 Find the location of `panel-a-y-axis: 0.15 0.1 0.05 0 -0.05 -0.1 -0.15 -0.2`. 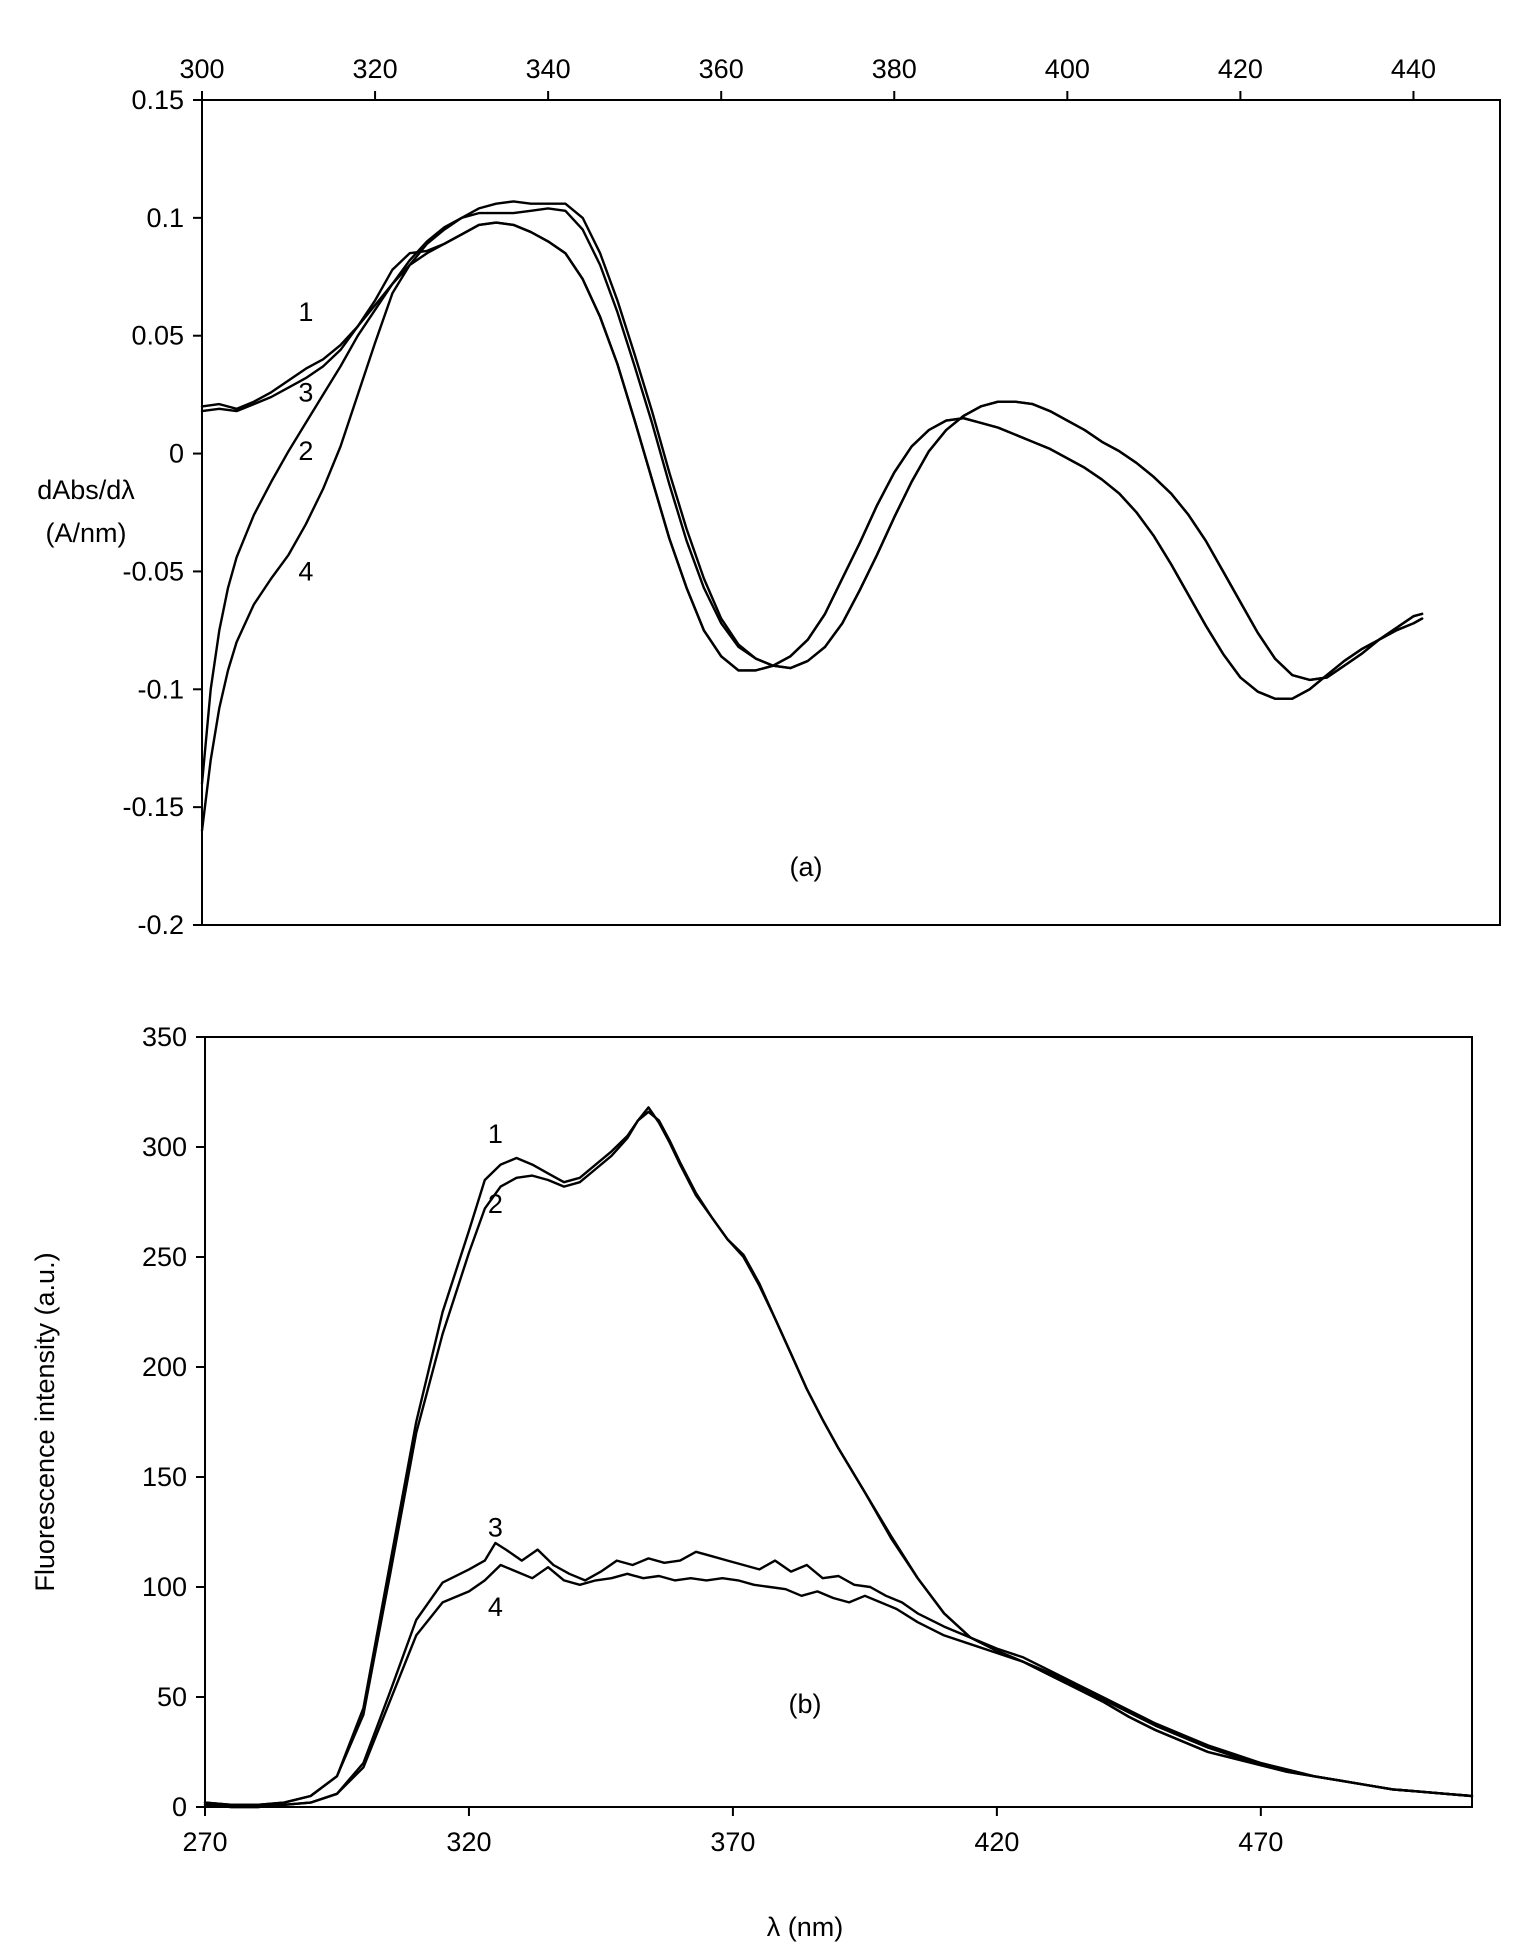

panel-a-y-axis: 0.15 0.1 0.05 0 -0.05 -0.1 -0.15 -0.2 is located at coordinates (162, 512).